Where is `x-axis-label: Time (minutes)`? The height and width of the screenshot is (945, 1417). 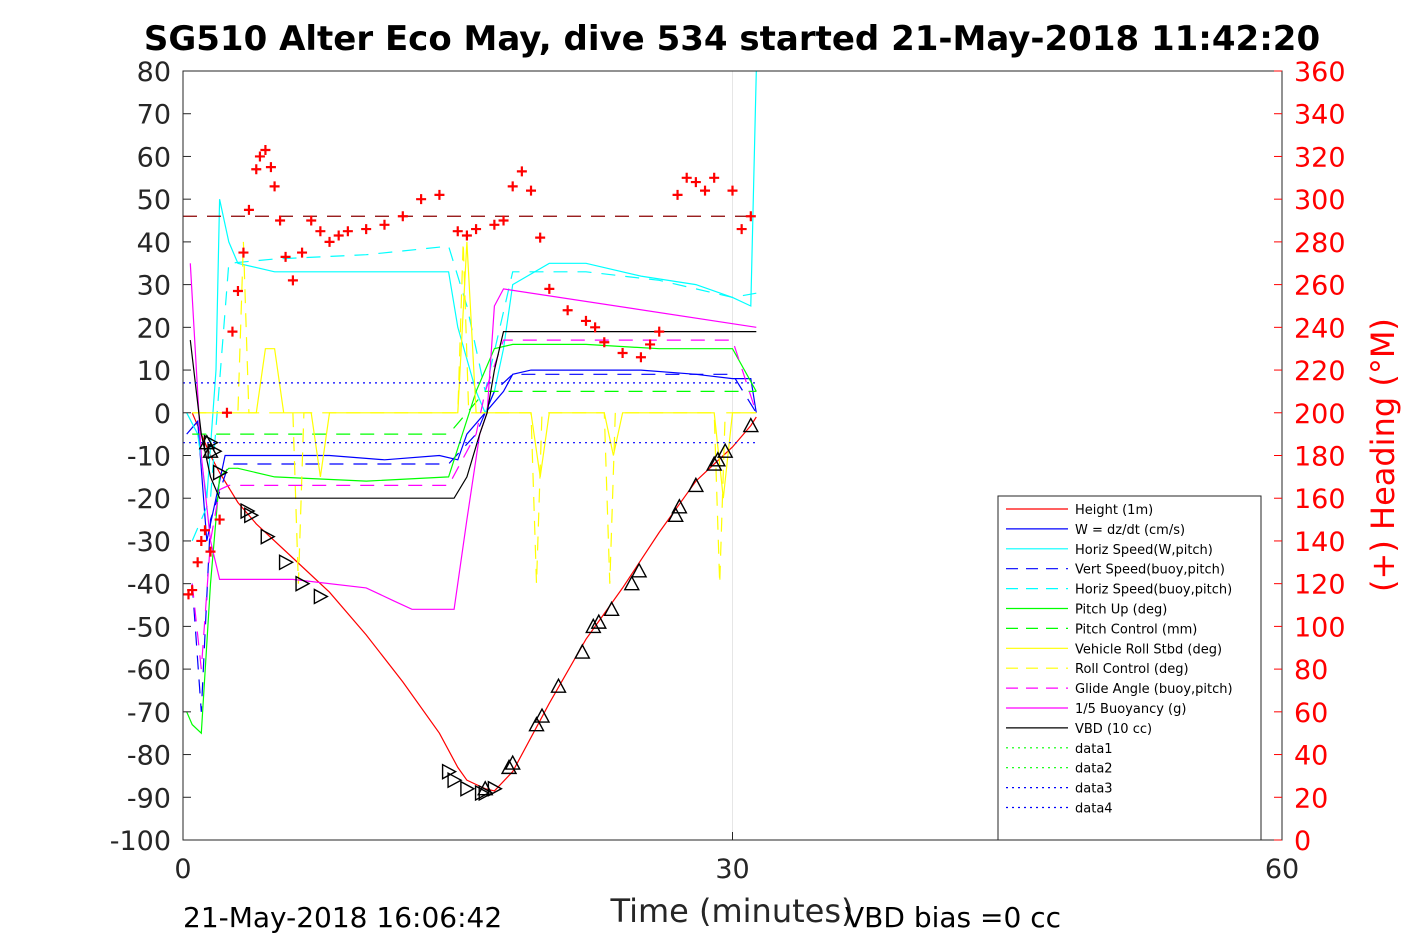
x-axis-label: Time (minutes) is located at coordinates (732, 911).